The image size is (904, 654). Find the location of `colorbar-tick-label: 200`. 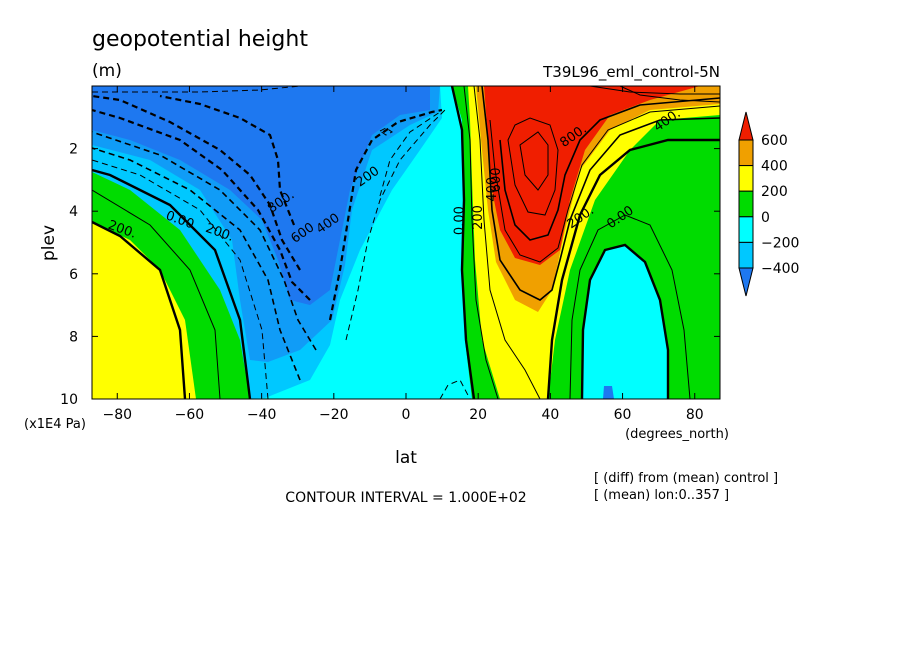

colorbar-tick-label: 200 is located at coordinates (774, 192).